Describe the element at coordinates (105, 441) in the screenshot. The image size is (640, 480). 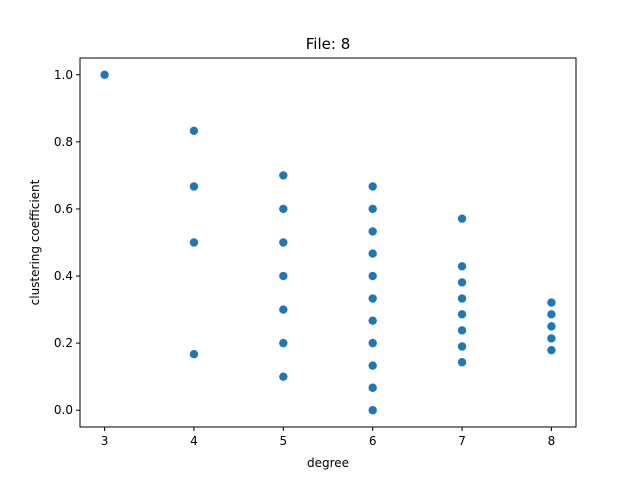
I see `x-tick-label: 3` at that location.